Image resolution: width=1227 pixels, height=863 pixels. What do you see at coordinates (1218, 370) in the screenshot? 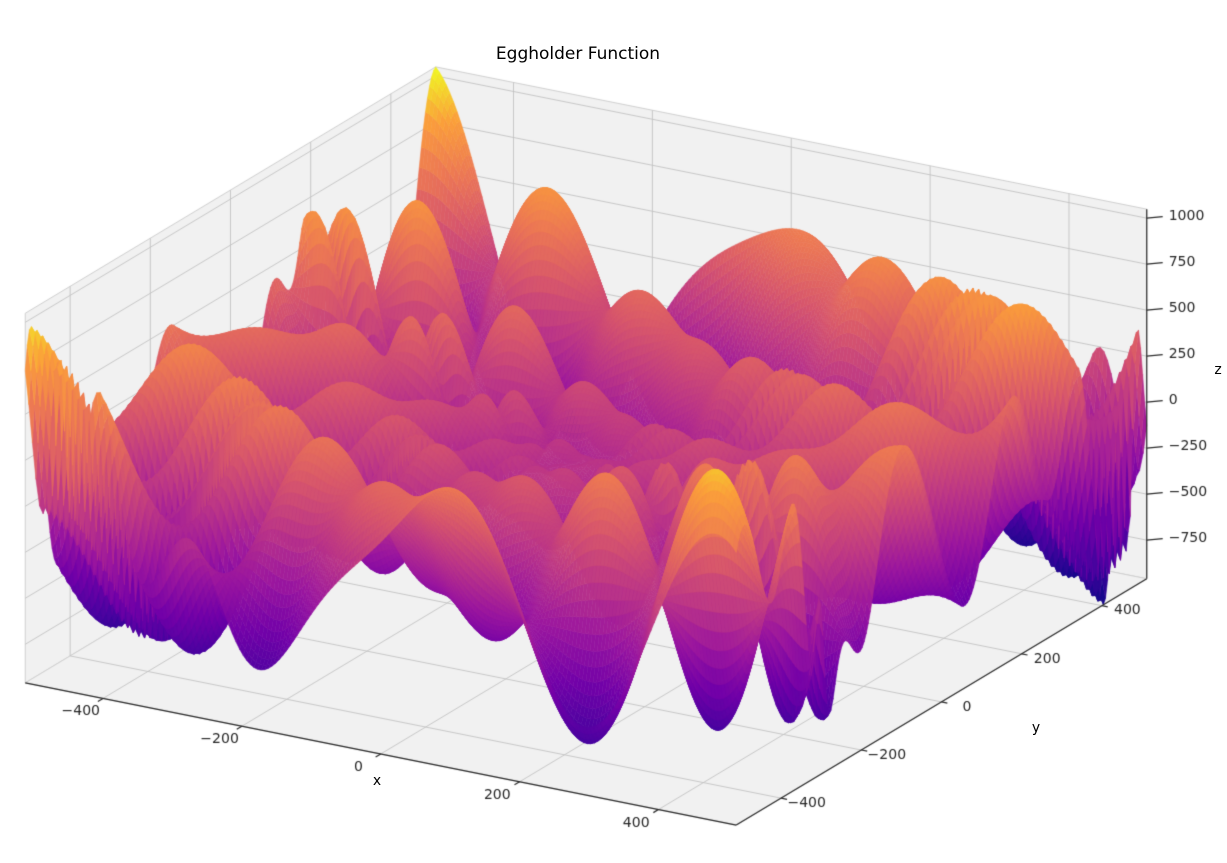
I see `z-axis-label: z` at bounding box center [1218, 370].